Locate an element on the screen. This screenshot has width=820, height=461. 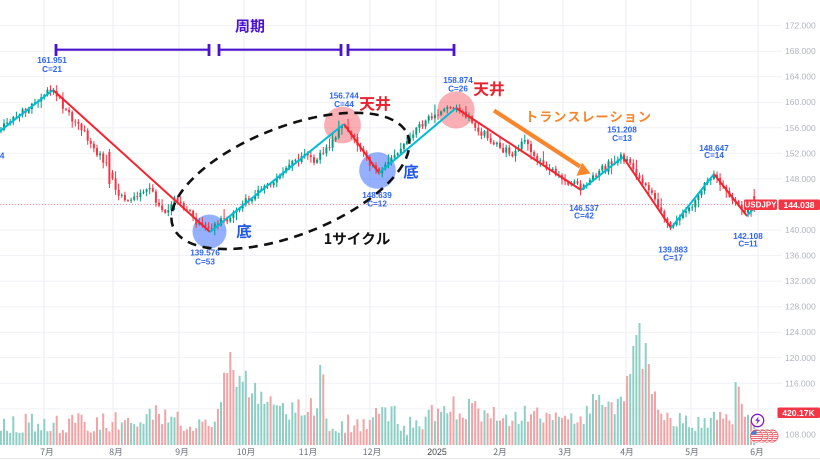
svg-text: 108.000 is located at coordinates (800, 434).